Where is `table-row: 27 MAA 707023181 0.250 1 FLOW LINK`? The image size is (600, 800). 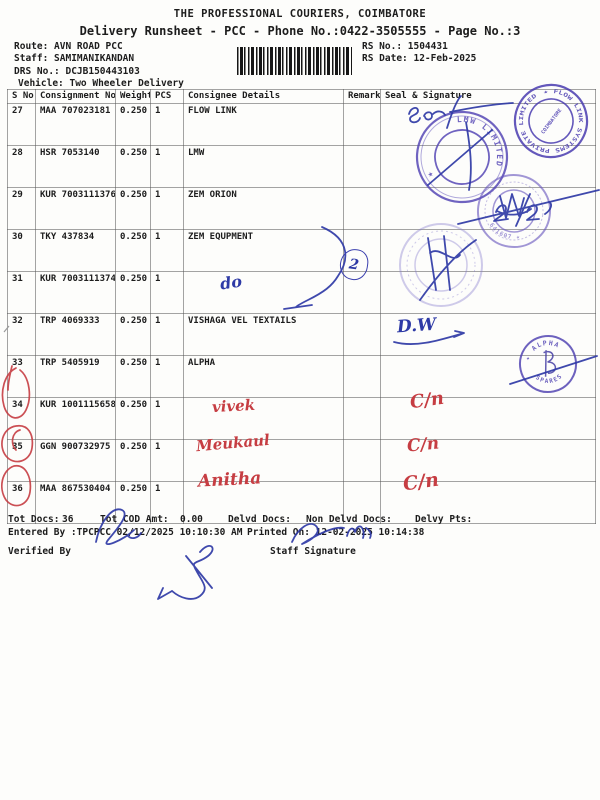
table-row: 27 MAA 707023181 0.250 1 FLOW LINK is located at coordinates (301, 124).